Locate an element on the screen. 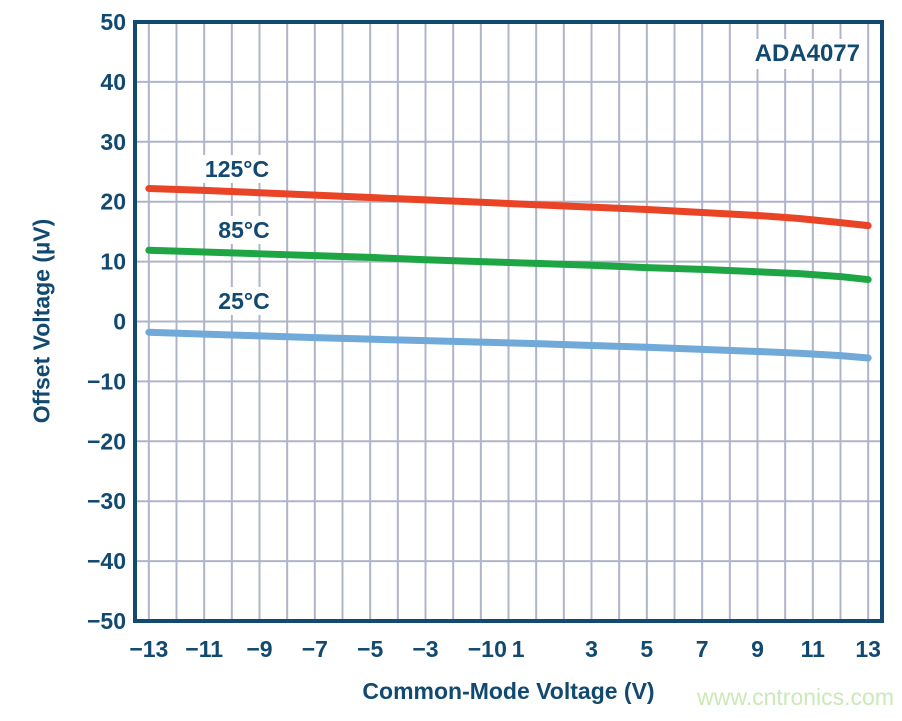 This screenshot has height=721, width=902. x-tick-label: 9 is located at coordinates (757, 649).